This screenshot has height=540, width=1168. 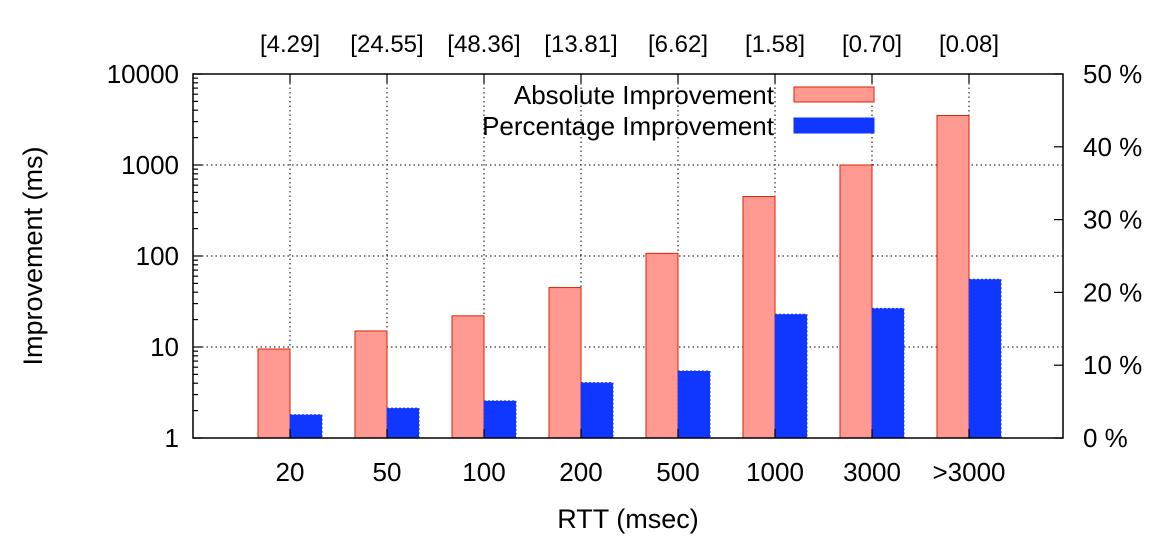 I want to click on x-tick-label: 3000, so click(x=872, y=472).